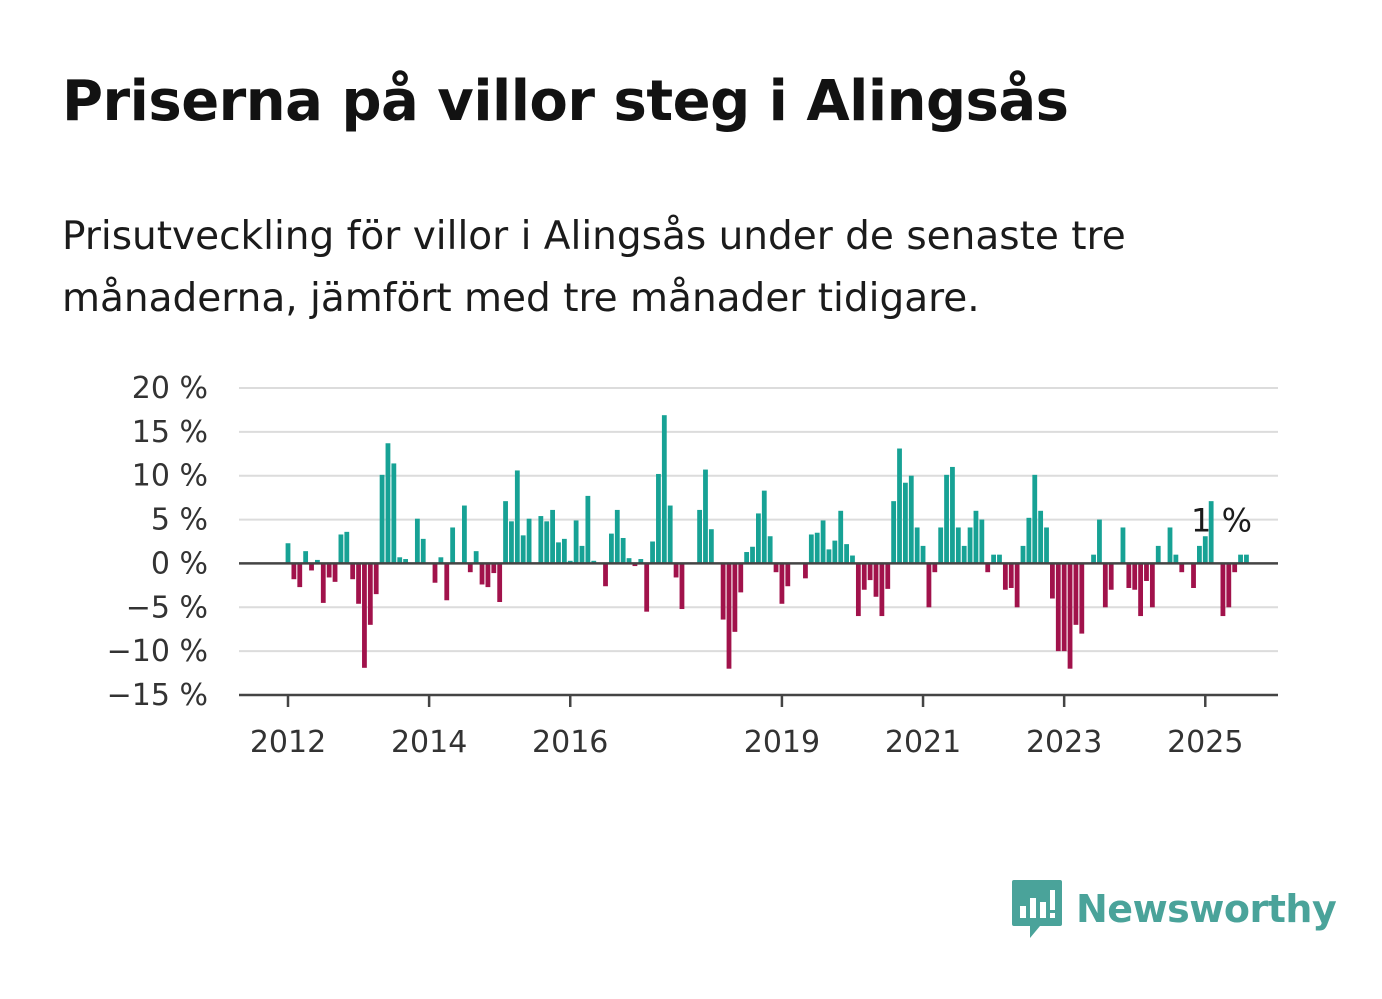 The width and height of the screenshot is (1382, 999). What do you see at coordinates (170, 432) in the screenshot?
I see `y-tick-label: 15 %` at bounding box center [170, 432].